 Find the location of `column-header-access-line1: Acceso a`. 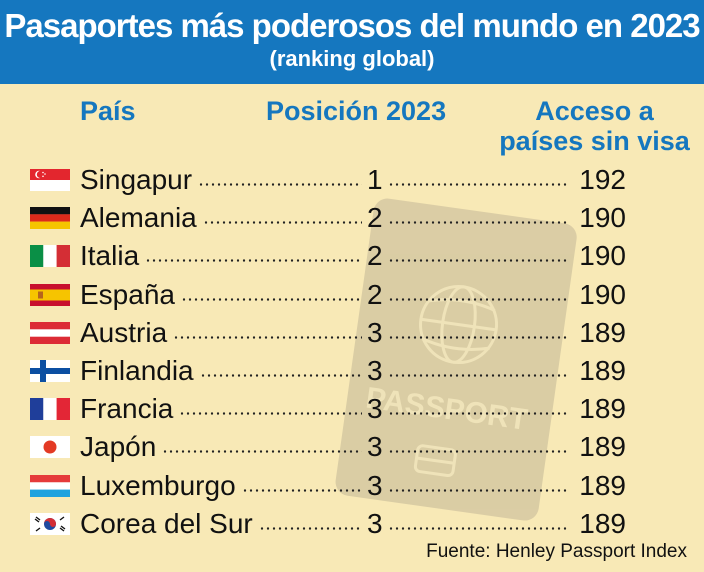

column-header-access-line1: Acceso a is located at coordinates (594, 111).